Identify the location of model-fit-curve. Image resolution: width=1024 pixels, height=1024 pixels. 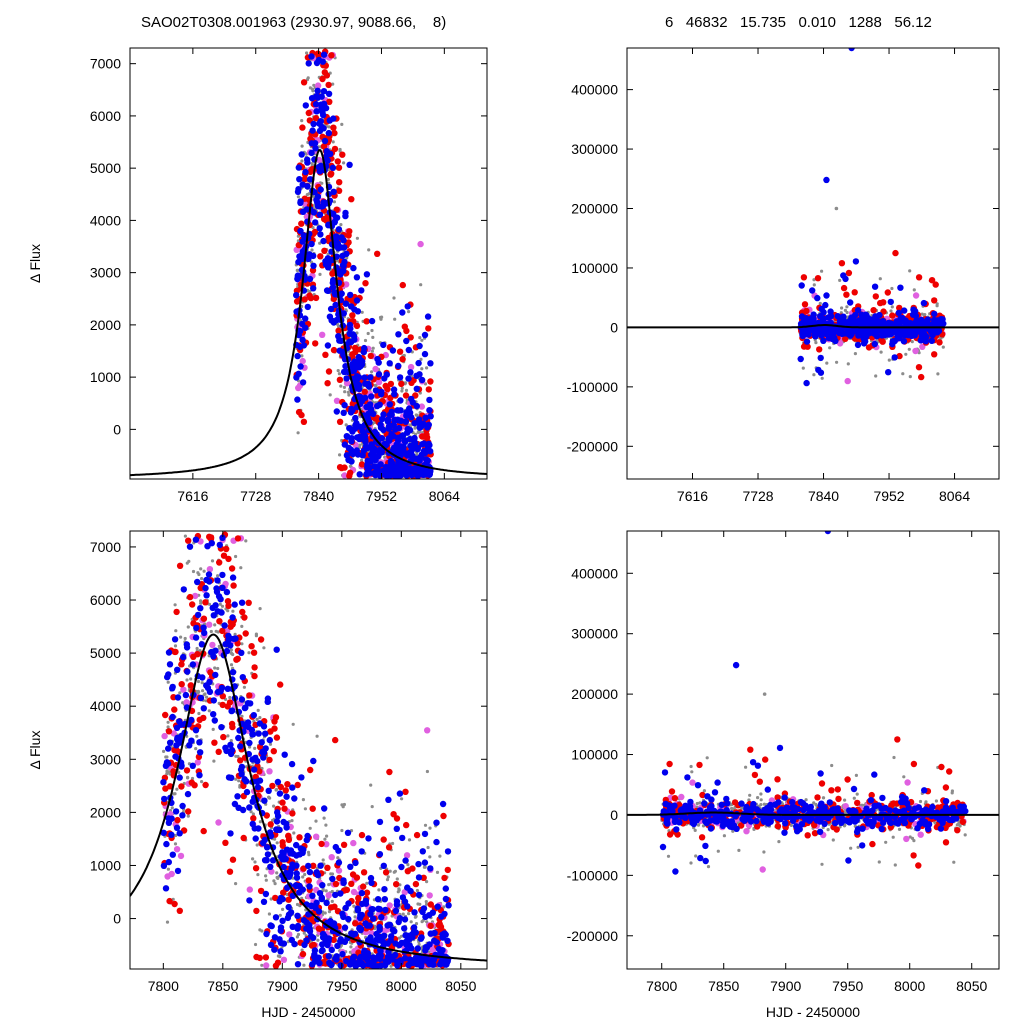
(308, 313).